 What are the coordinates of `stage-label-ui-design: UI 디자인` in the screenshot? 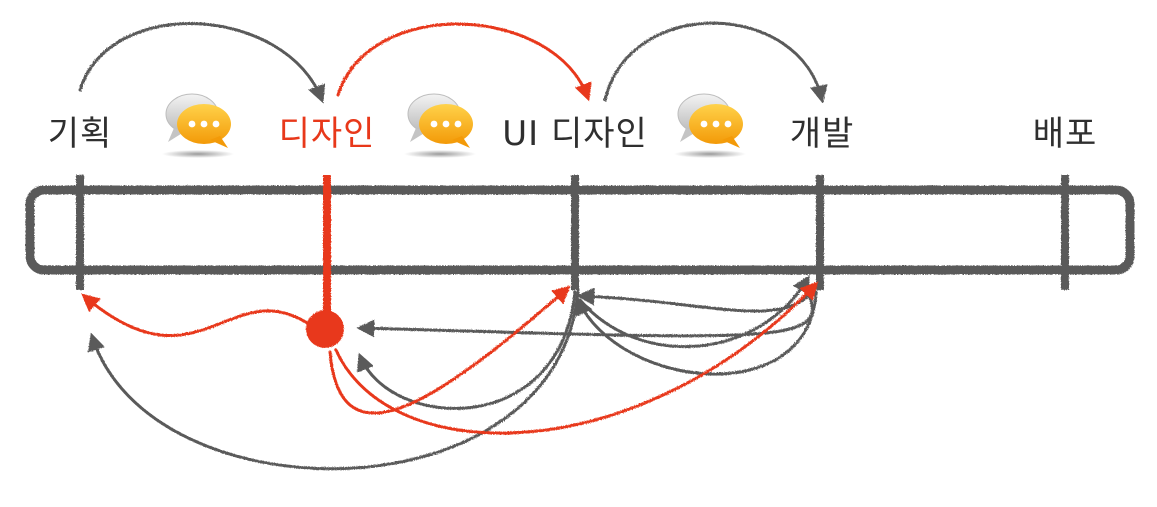 It's located at (575, 134).